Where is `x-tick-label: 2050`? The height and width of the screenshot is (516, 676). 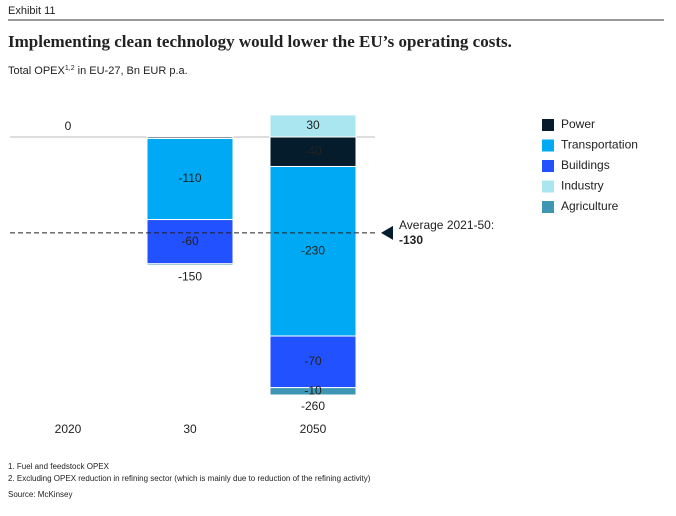 x-tick-label: 2050 is located at coordinates (313, 429).